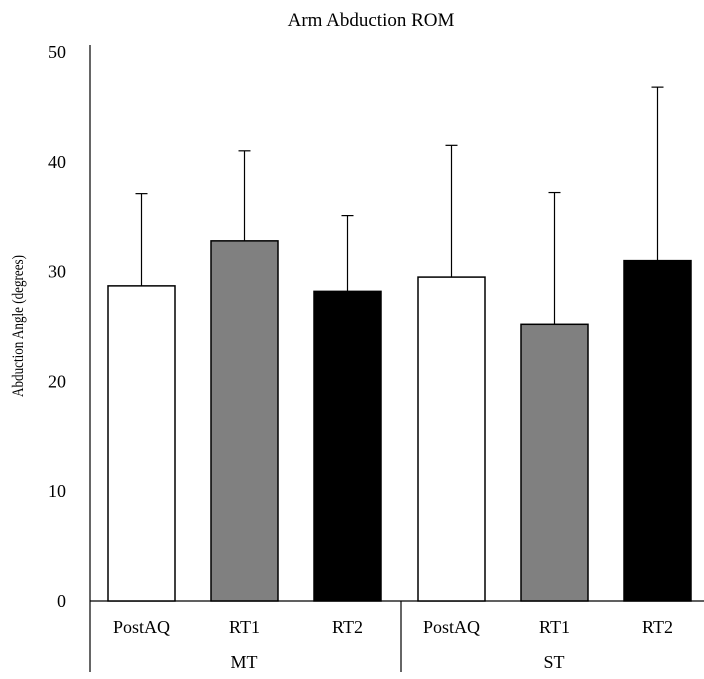 The height and width of the screenshot is (679, 704). What do you see at coordinates (57, 52) in the screenshot?
I see `y-tick-label: 50` at bounding box center [57, 52].